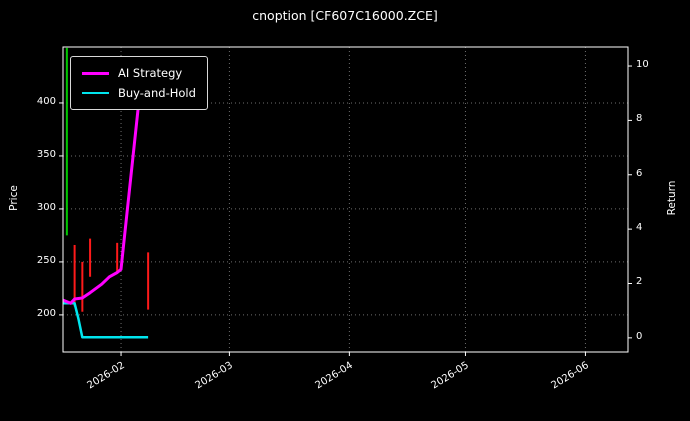  What do you see at coordinates (106, 320) in the screenshot?
I see `buy-and-hold-line` at bounding box center [106, 320].